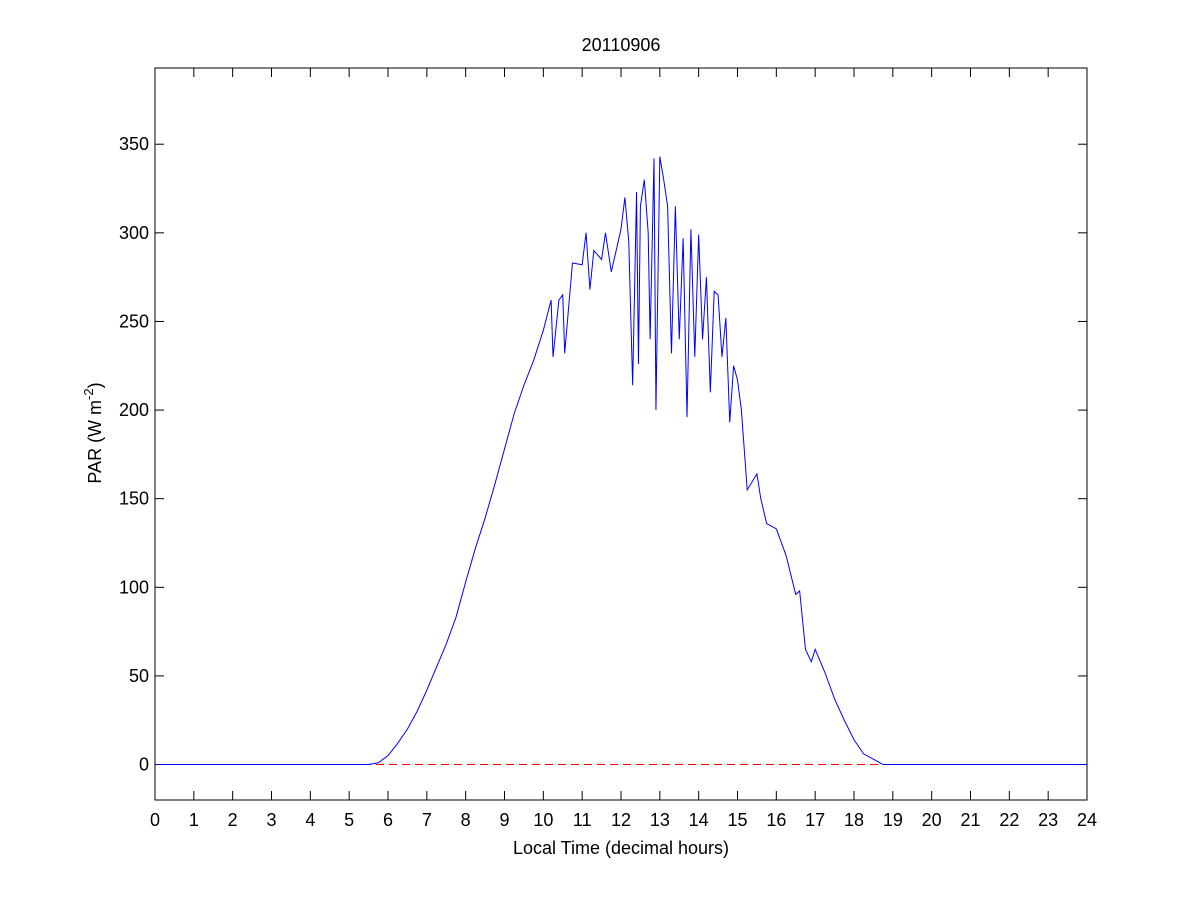 Image resolution: width=1201 pixels, height=905 pixels. What do you see at coordinates (970, 820) in the screenshot?
I see `x-tick-label: 21` at bounding box center [970, 820].